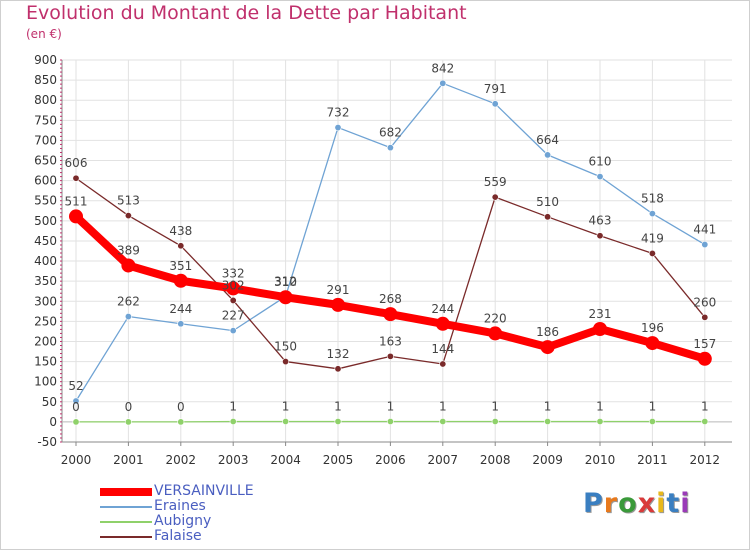 The height and width of the screenshot is (550, 750). I want to click on x-tick-label: 2012, so click(705, 460).